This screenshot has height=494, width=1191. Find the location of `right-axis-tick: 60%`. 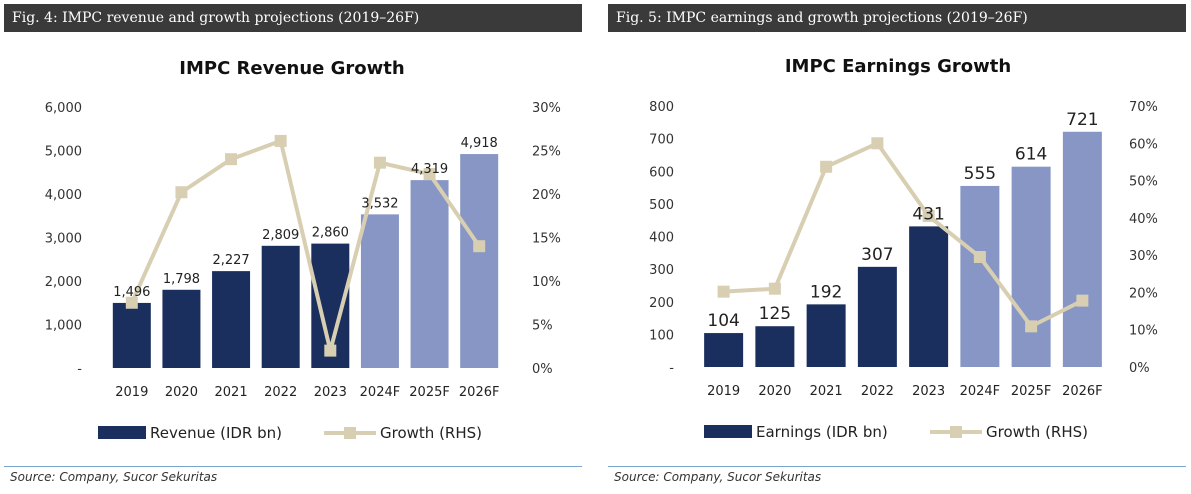

right-axis-tick: 60% is located at coordinates (1143, 144).